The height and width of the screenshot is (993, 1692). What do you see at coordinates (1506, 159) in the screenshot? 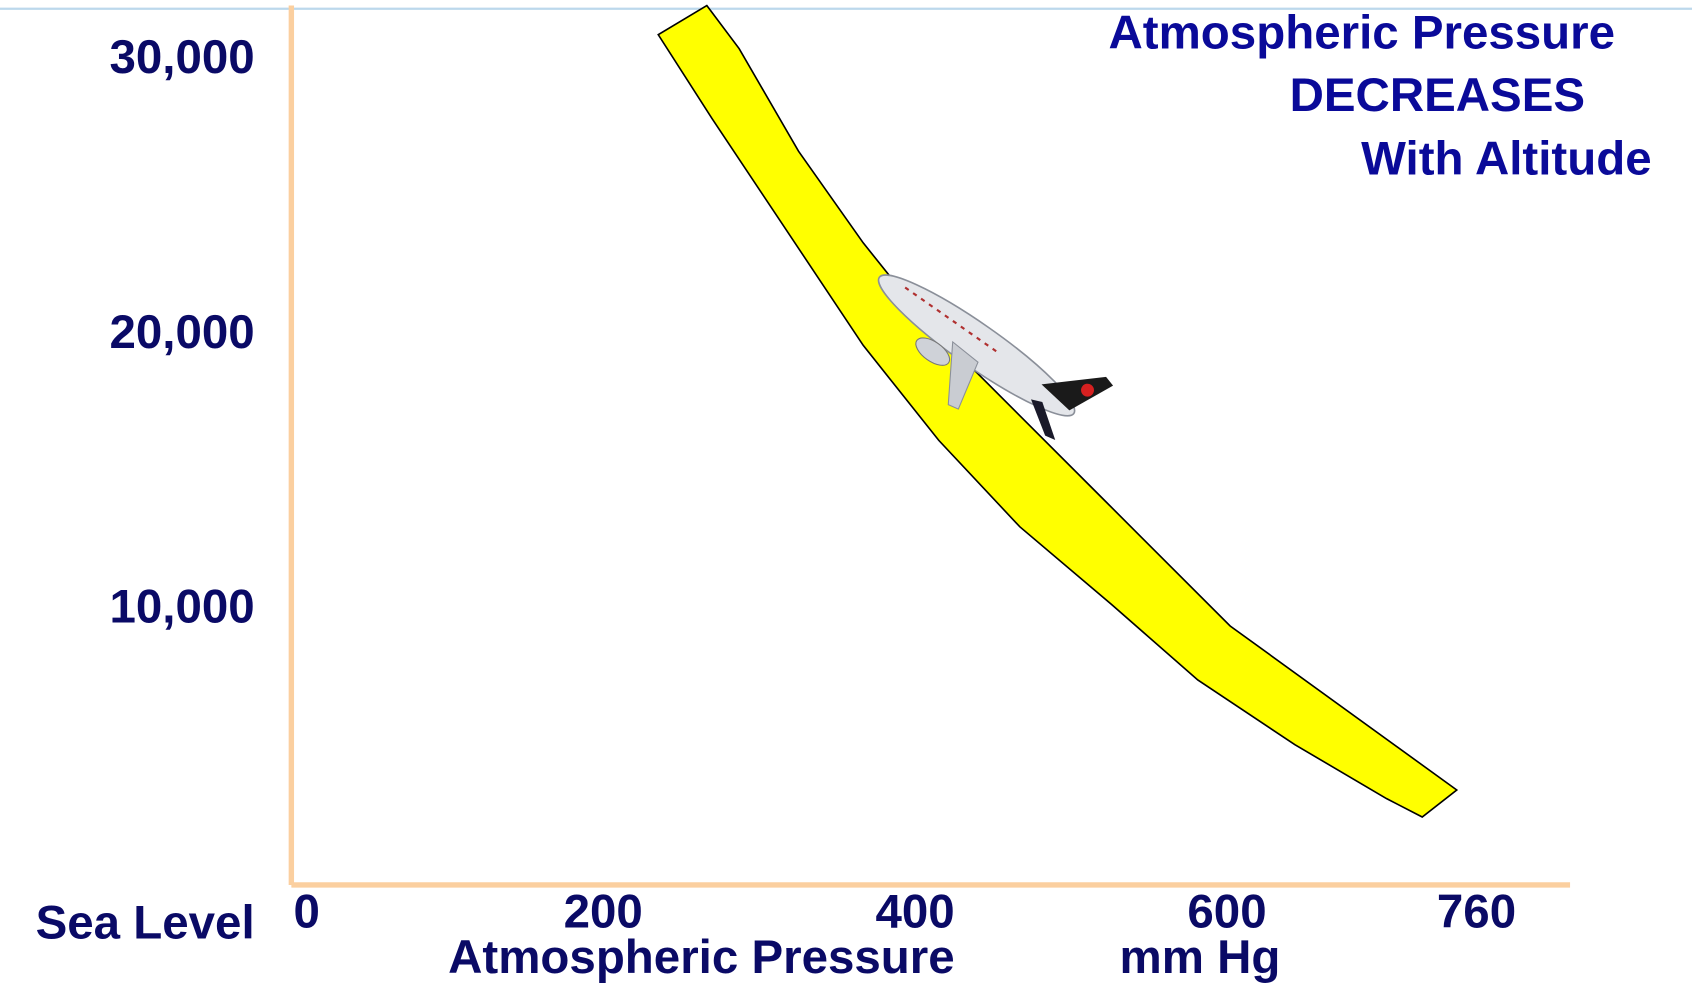
I see `title-line: With Altitude` at bounding box center [1506, 159].